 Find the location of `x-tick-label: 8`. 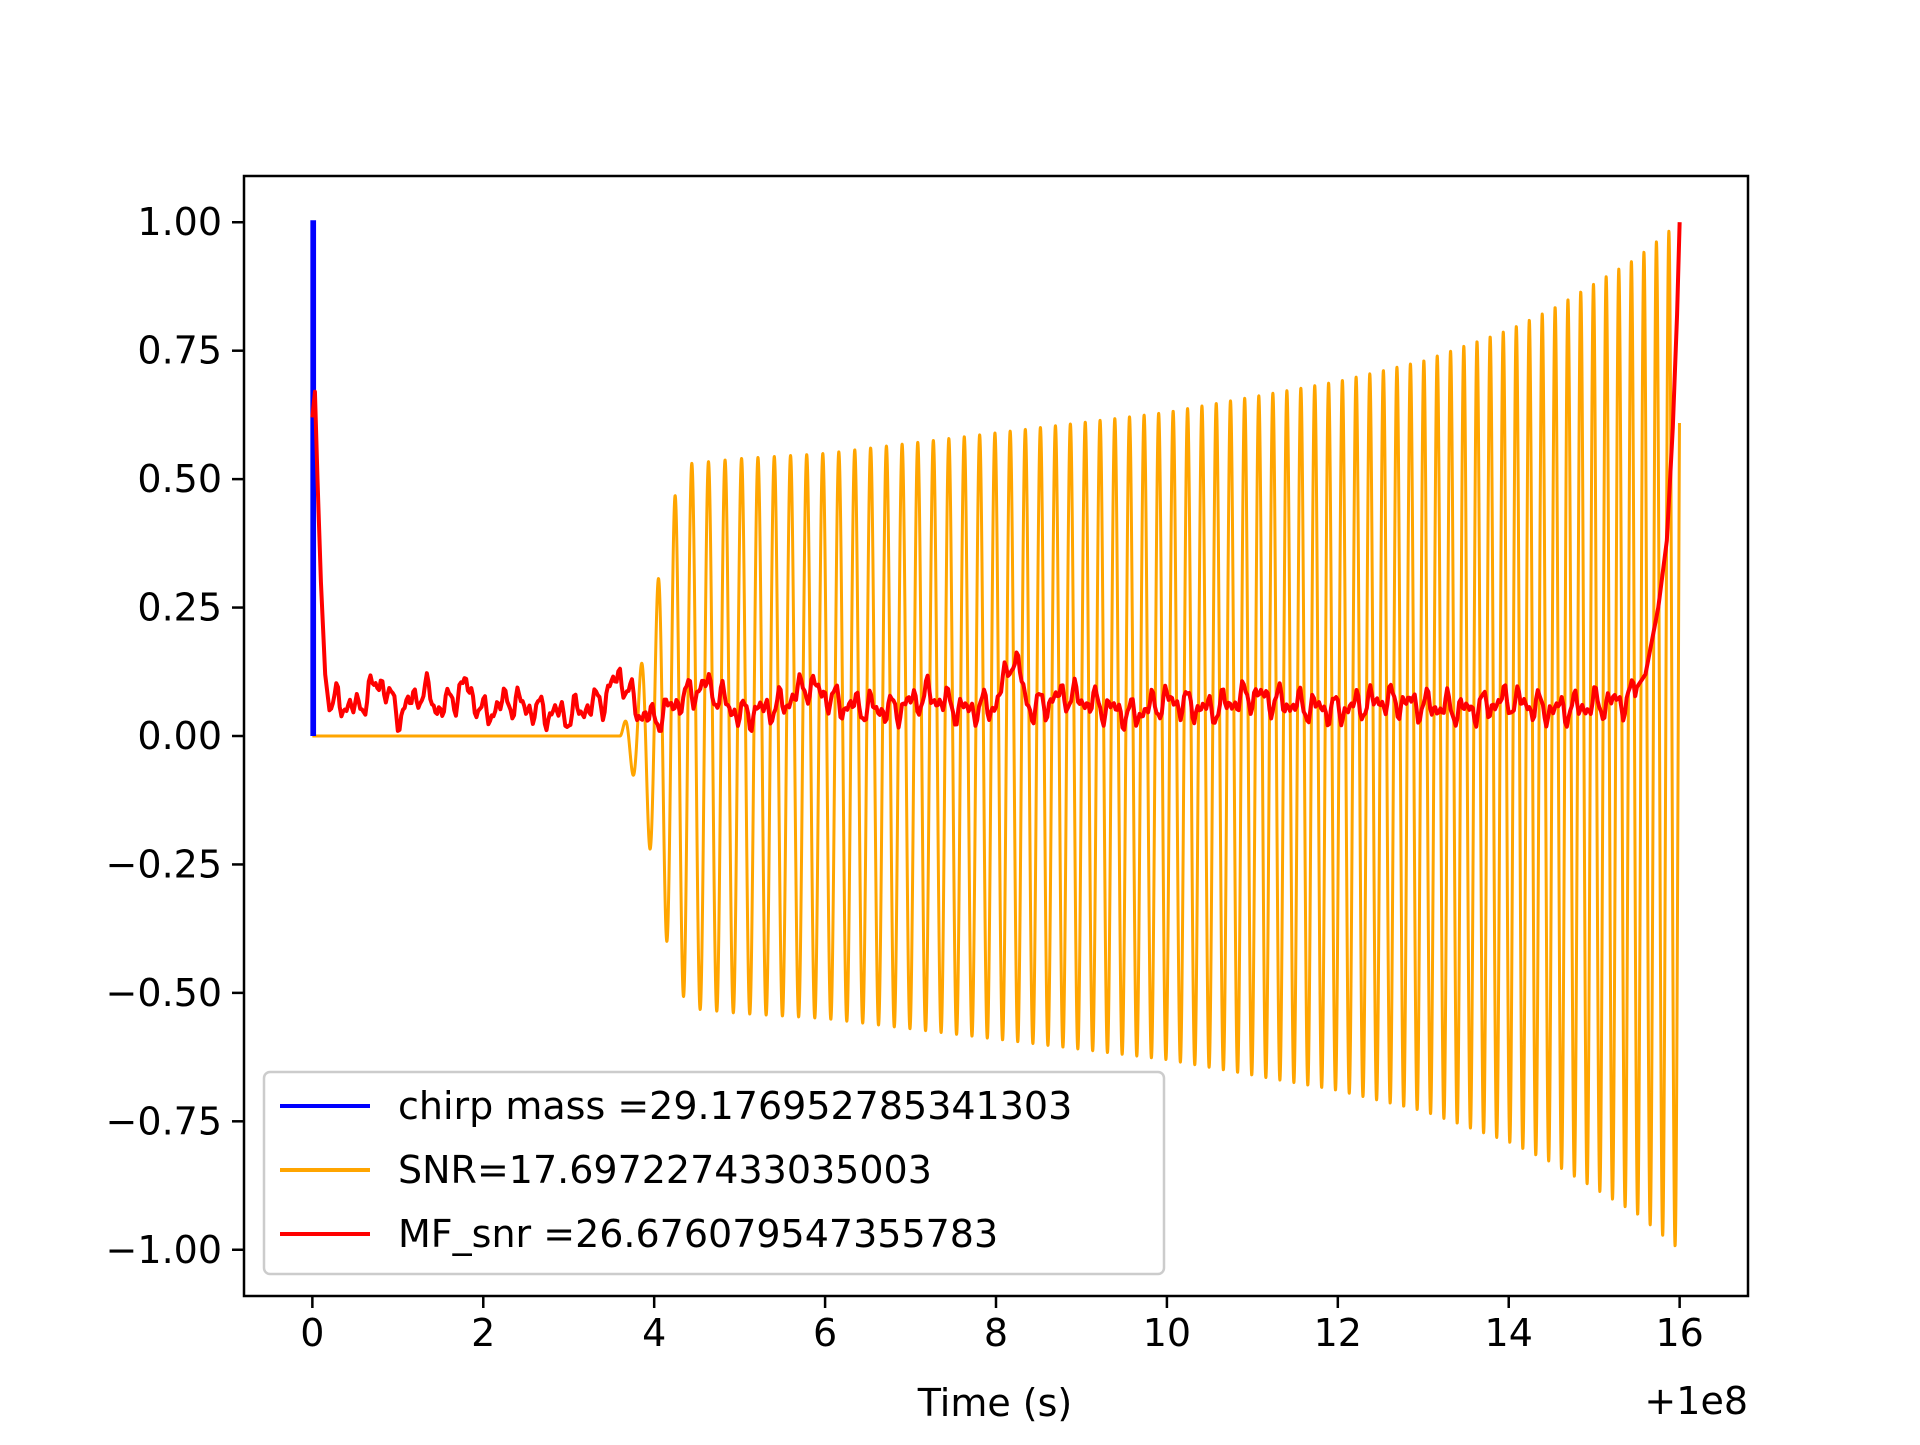

x-tick-label: 8 is located at coordinates (996, 1333).